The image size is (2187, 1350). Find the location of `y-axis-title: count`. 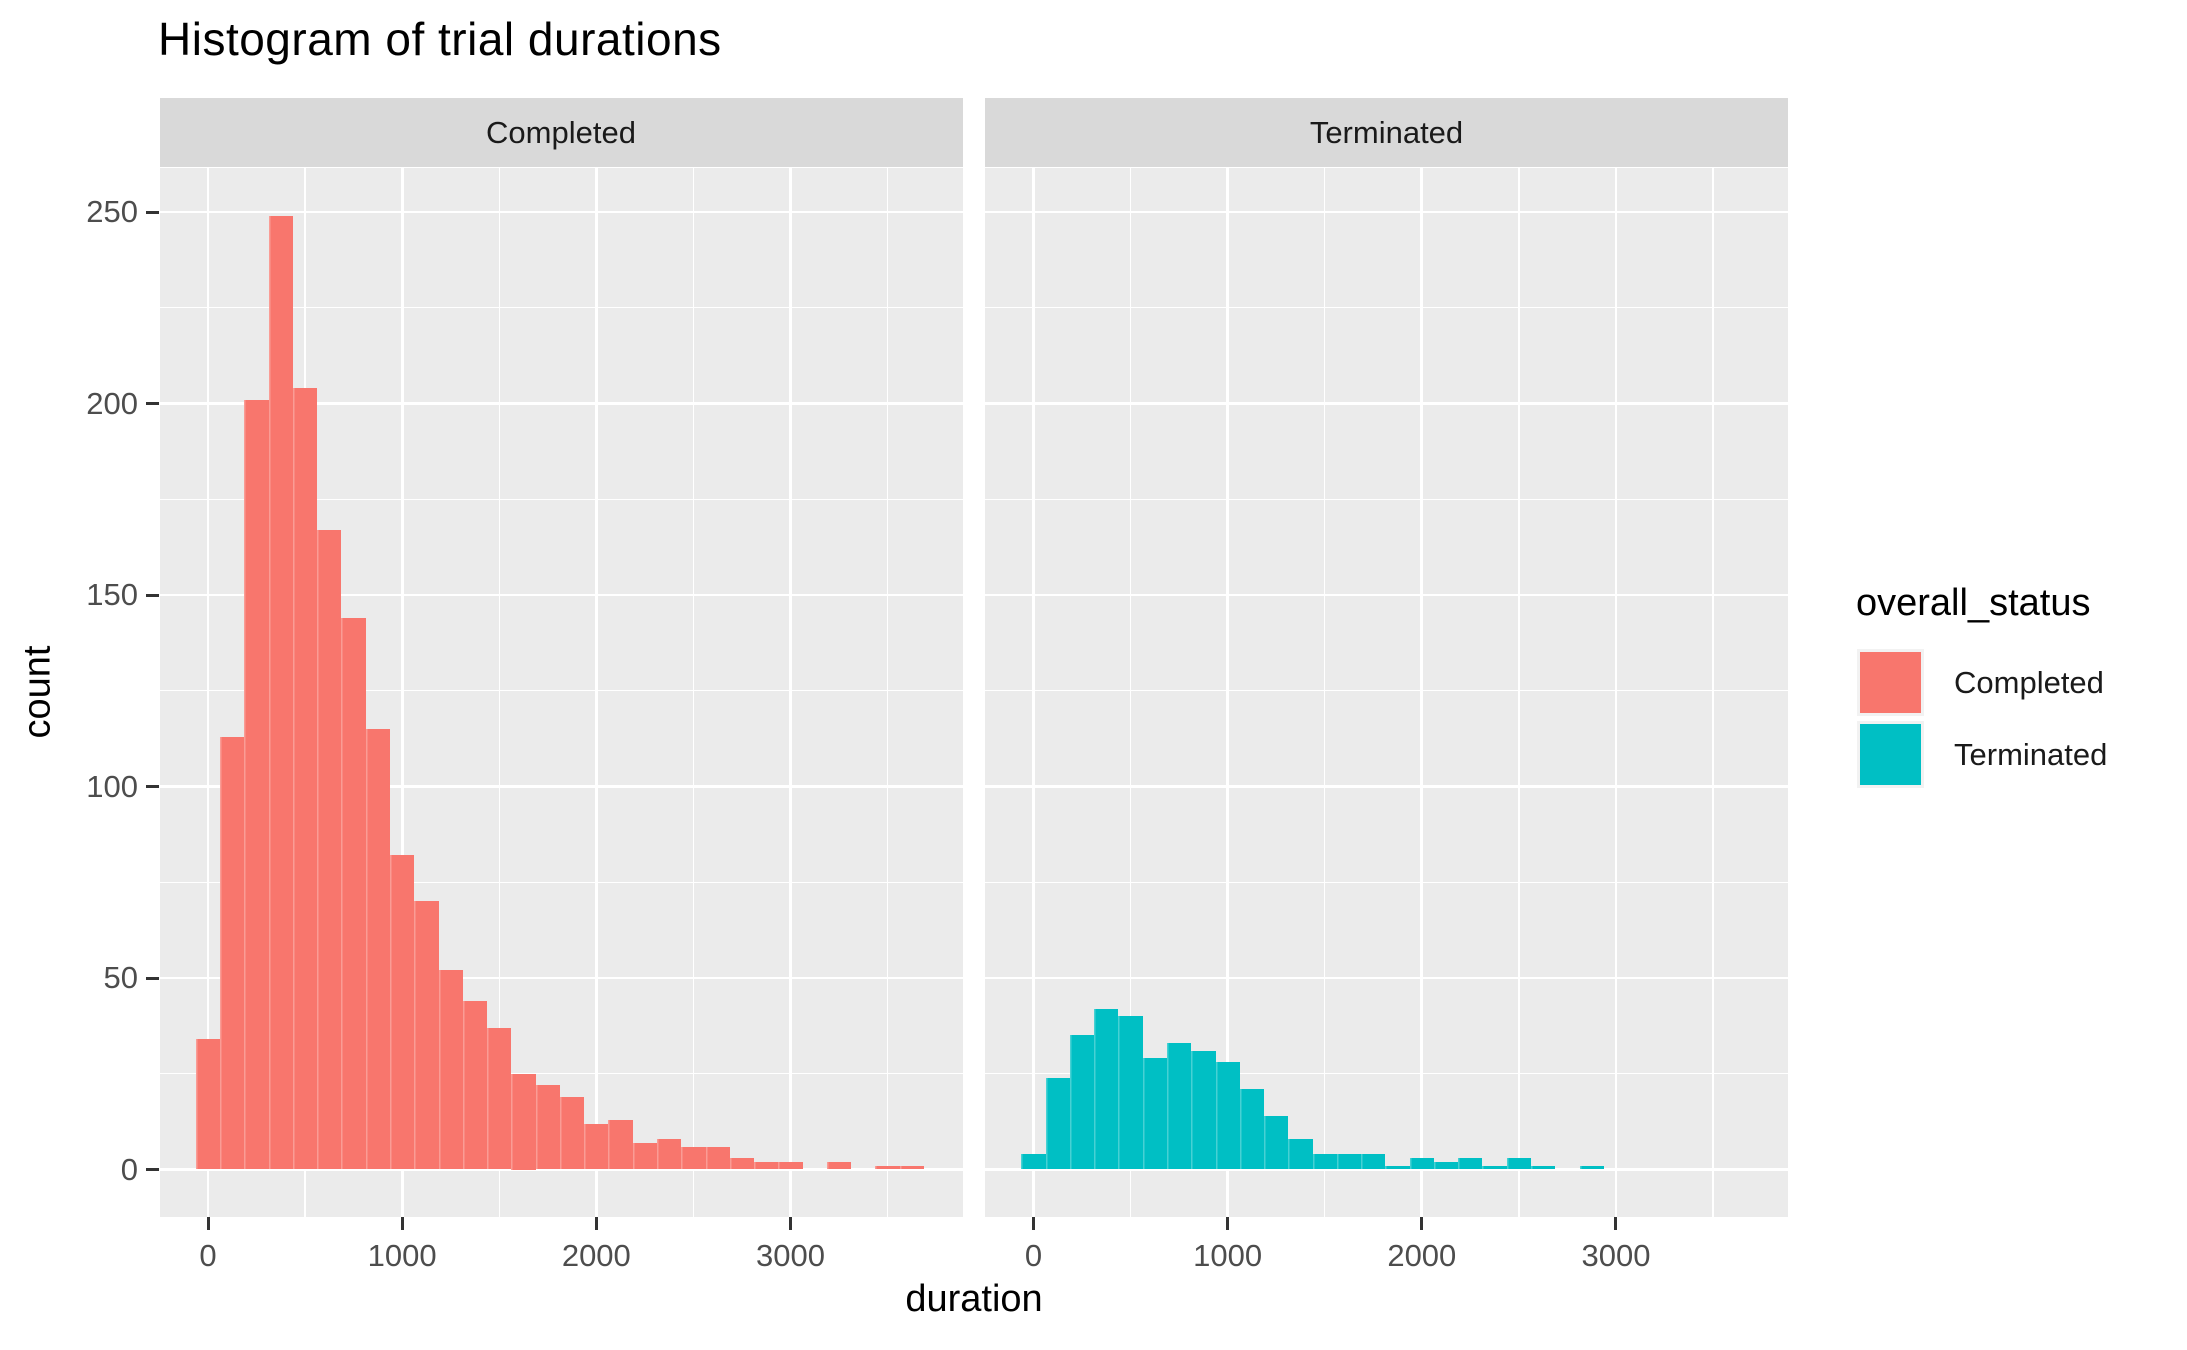

y-axis-title: count is located at coordinates (37, 692).